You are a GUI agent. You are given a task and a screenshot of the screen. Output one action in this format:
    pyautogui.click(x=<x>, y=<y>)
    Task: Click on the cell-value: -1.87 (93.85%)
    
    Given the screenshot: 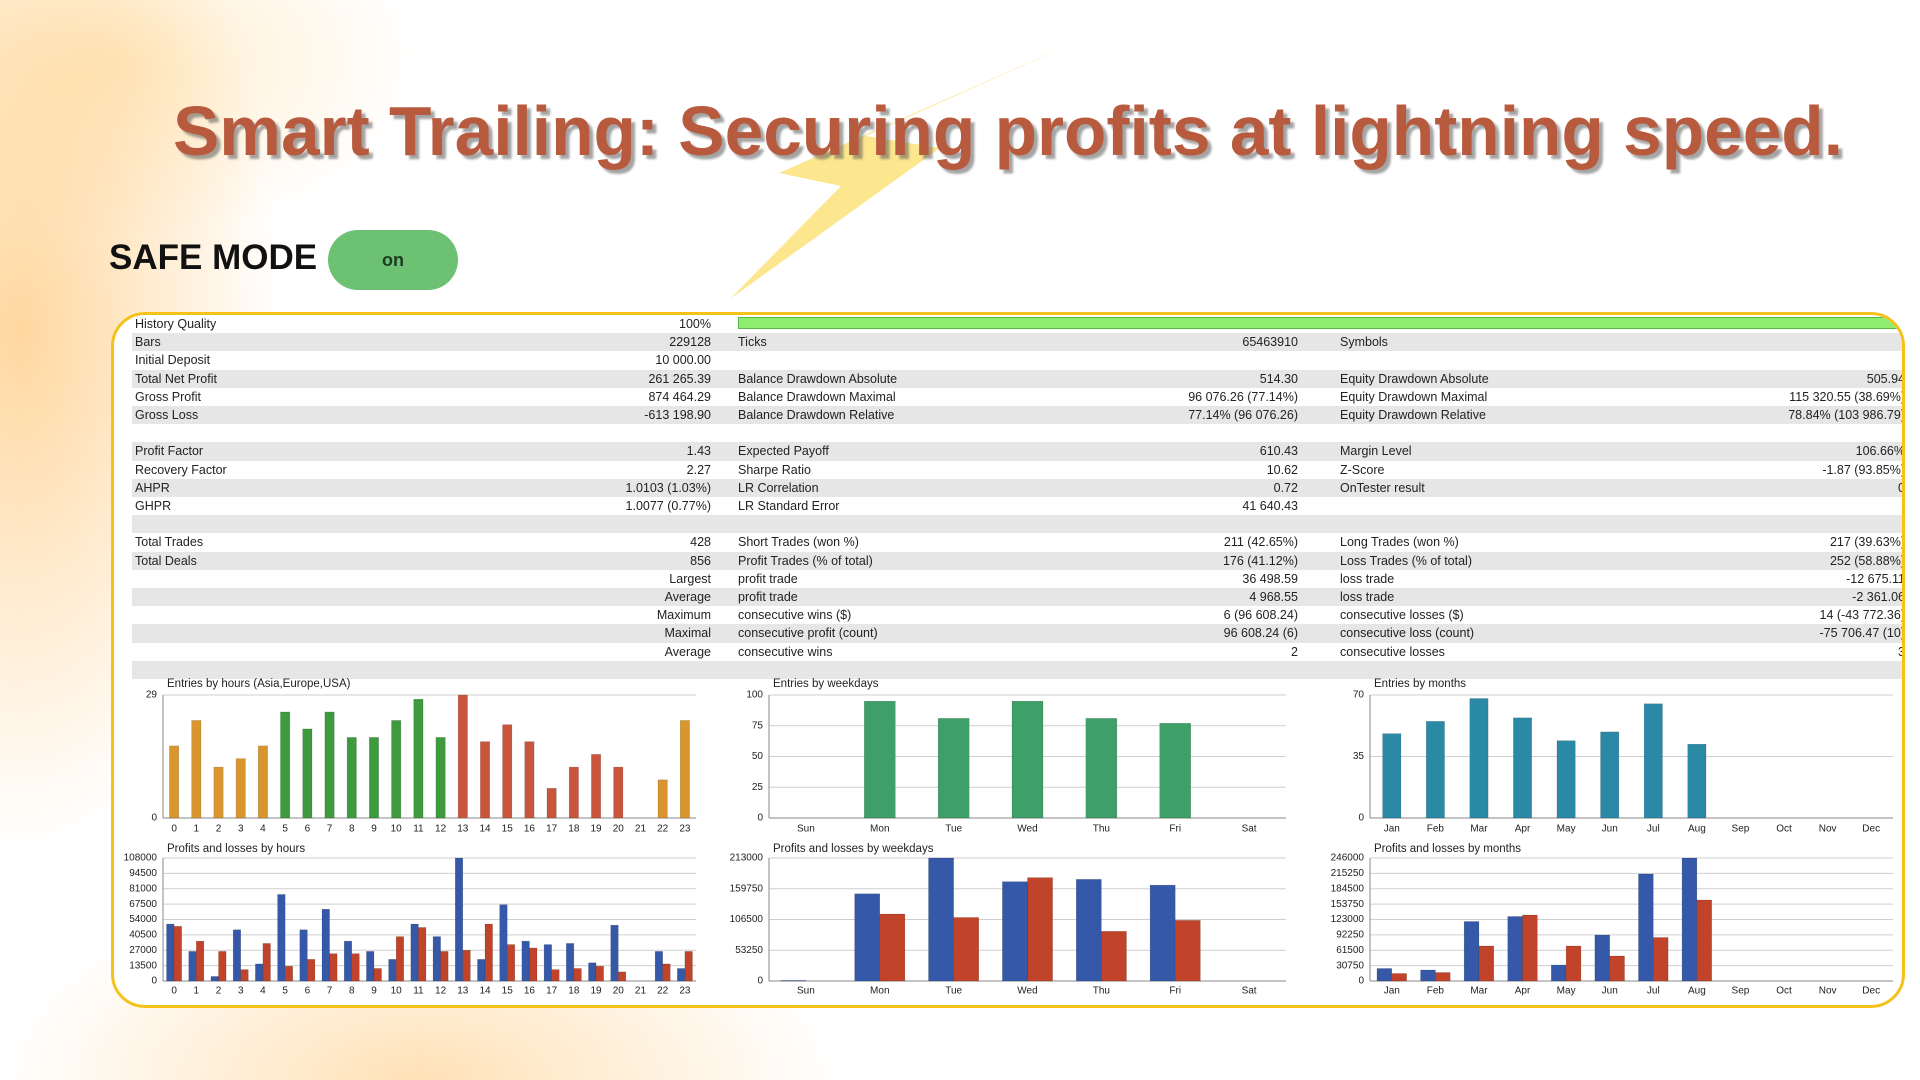 What is the action you would take?
    pyautogui.click(x=1863, y=469)
    